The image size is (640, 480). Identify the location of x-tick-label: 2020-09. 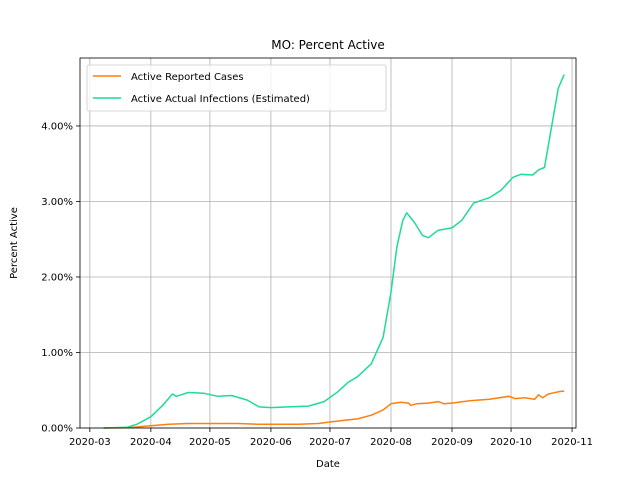
(452, 442).